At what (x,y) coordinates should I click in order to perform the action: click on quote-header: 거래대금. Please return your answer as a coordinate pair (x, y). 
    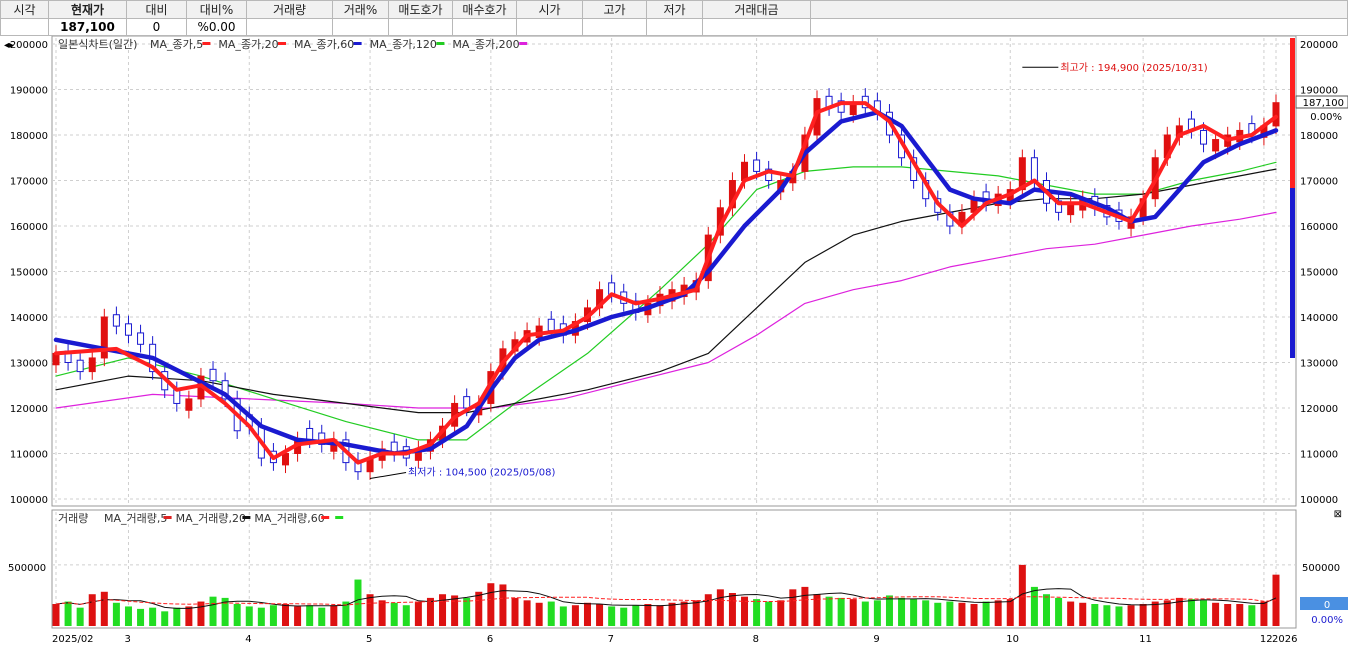
    Looking at the image, I should click on (756, 9).